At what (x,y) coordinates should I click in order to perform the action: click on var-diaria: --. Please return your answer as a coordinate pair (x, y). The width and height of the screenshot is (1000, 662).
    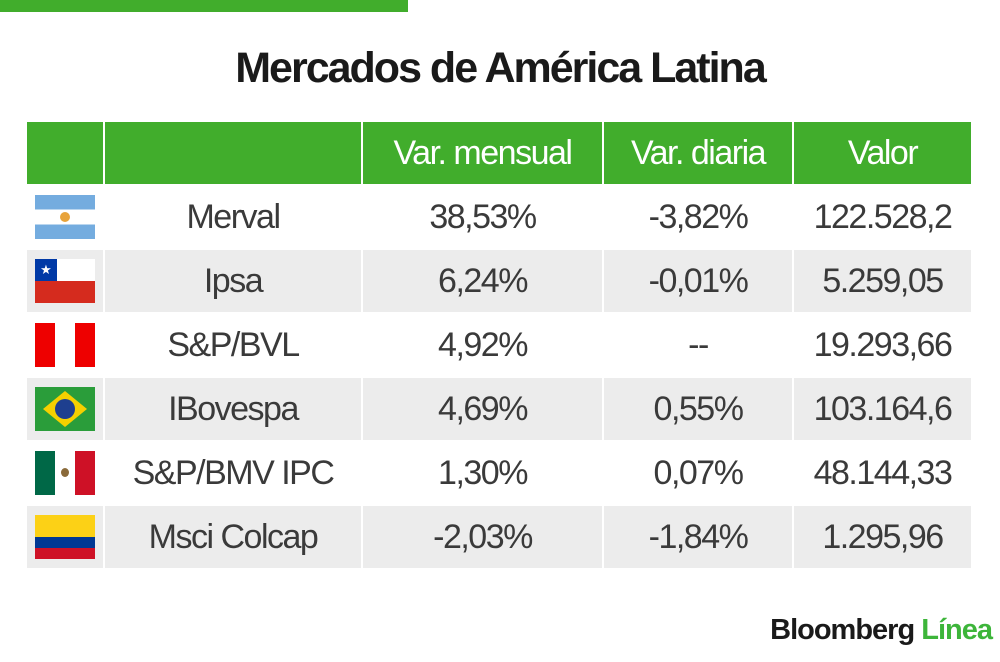
    Looking at the image, I should click on (698, 344).